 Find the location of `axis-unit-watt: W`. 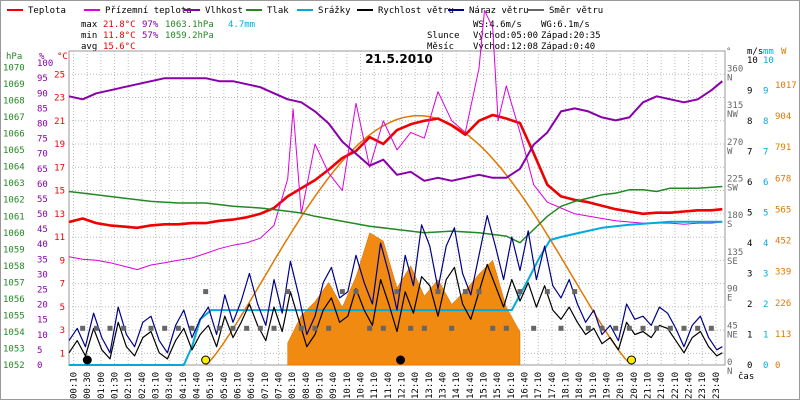

axis-unit-watt: W is located at coordinates (784, 52).